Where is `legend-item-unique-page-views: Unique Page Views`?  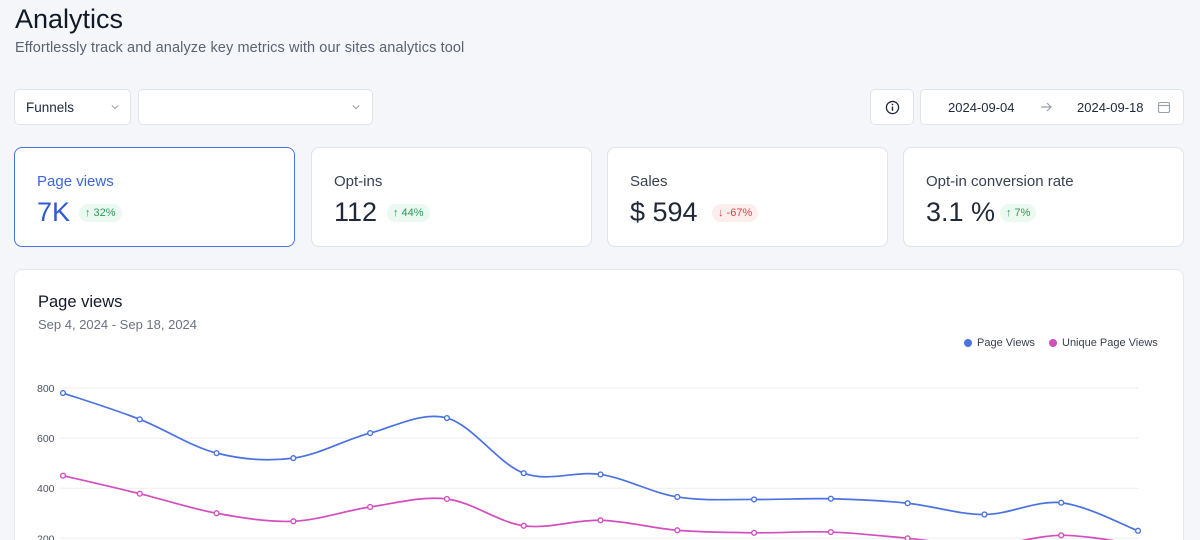
legend-item-unique-page-views: Unique Page Views is located at coordinates (1103, 343).